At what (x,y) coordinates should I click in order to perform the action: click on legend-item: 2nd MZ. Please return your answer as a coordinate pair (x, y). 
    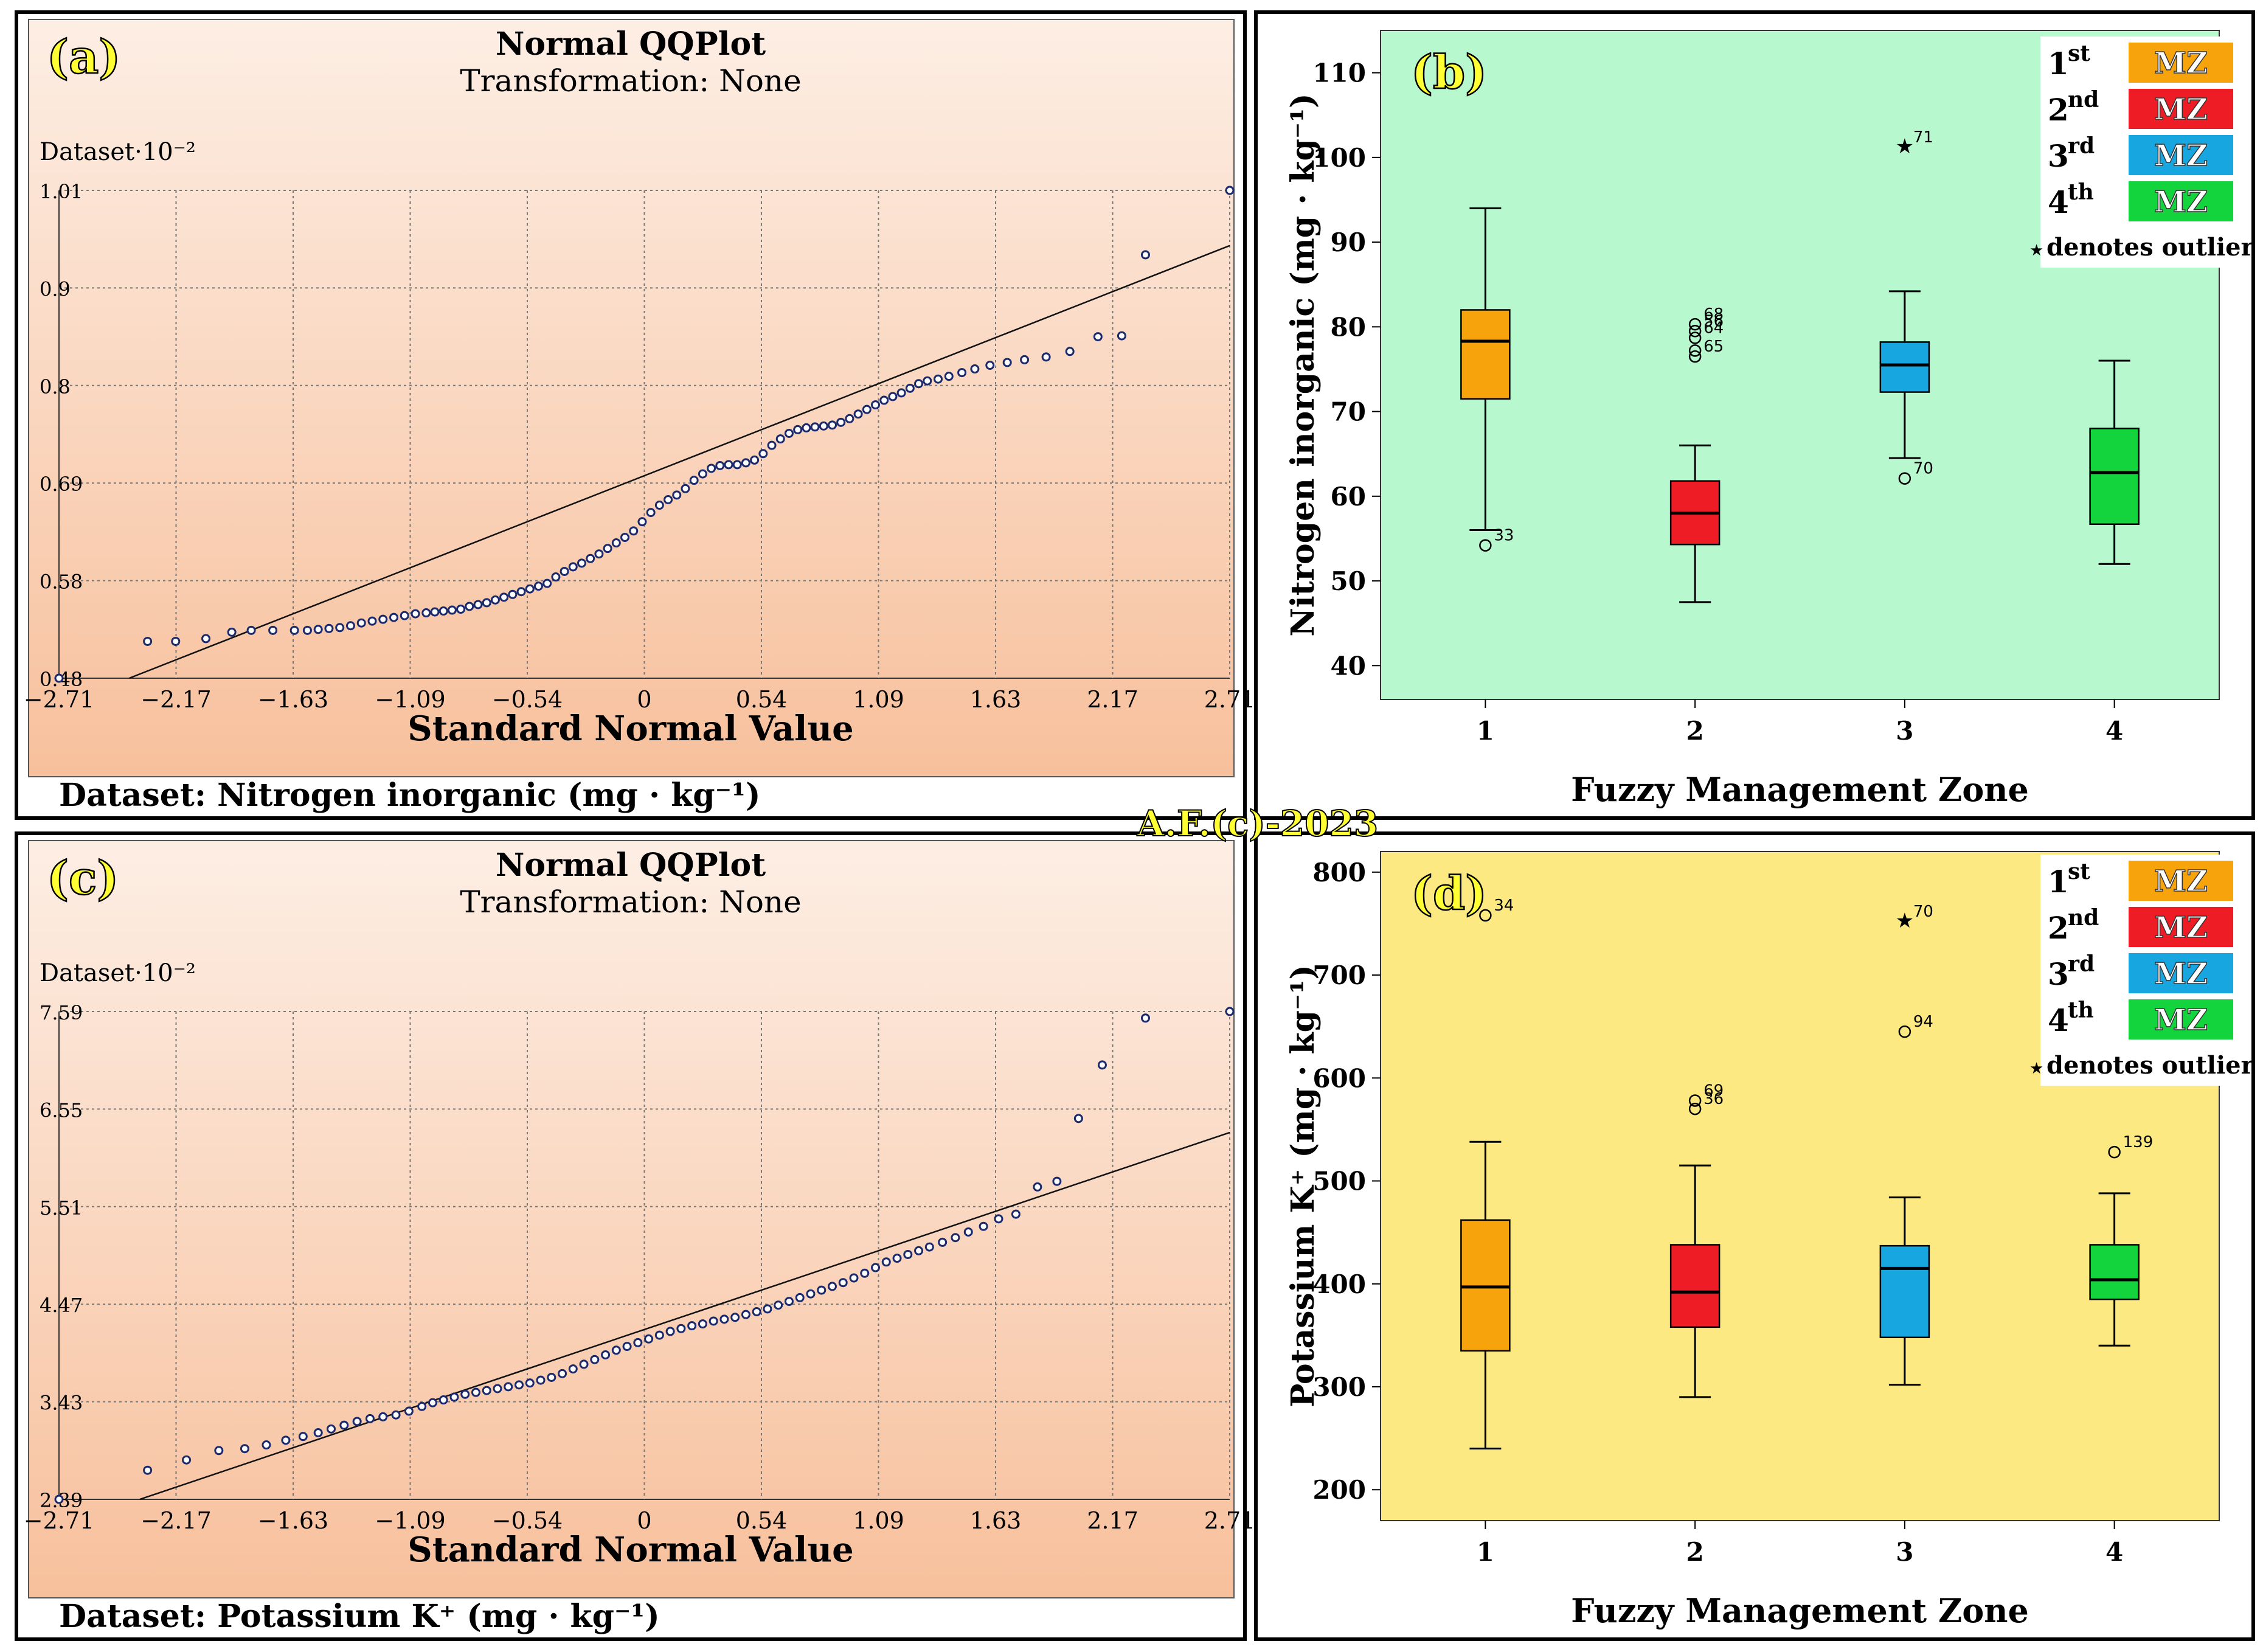
    Looking at the image, I should click on (2140, 926).